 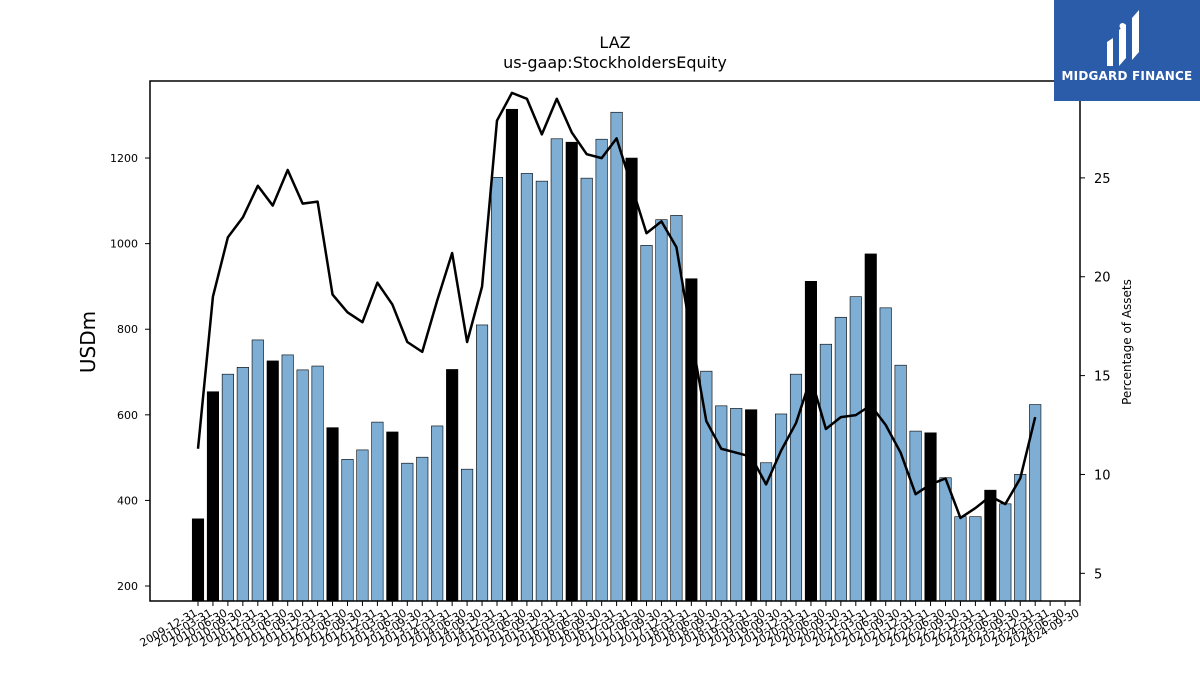 What do you see at coordinates (1102, 179) in the screenshot?
I see `y2-tick-label: 25` at bounding box center [1102, 179].